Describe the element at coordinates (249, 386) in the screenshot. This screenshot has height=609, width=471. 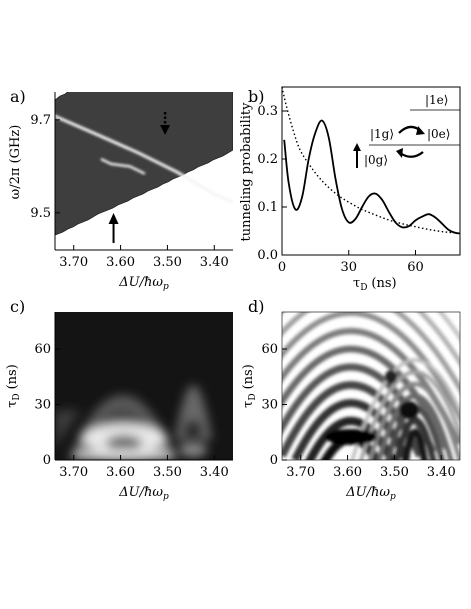
I see `panel-d-y-axis-title: τD(ns)` at that location.